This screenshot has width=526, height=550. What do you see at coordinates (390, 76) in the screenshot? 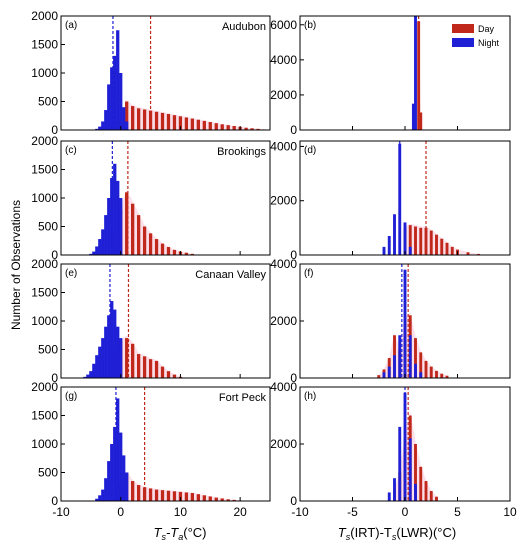
I see `panel-b: 0 2000 4000 6000 (b)` at bounding box center [390, 76].